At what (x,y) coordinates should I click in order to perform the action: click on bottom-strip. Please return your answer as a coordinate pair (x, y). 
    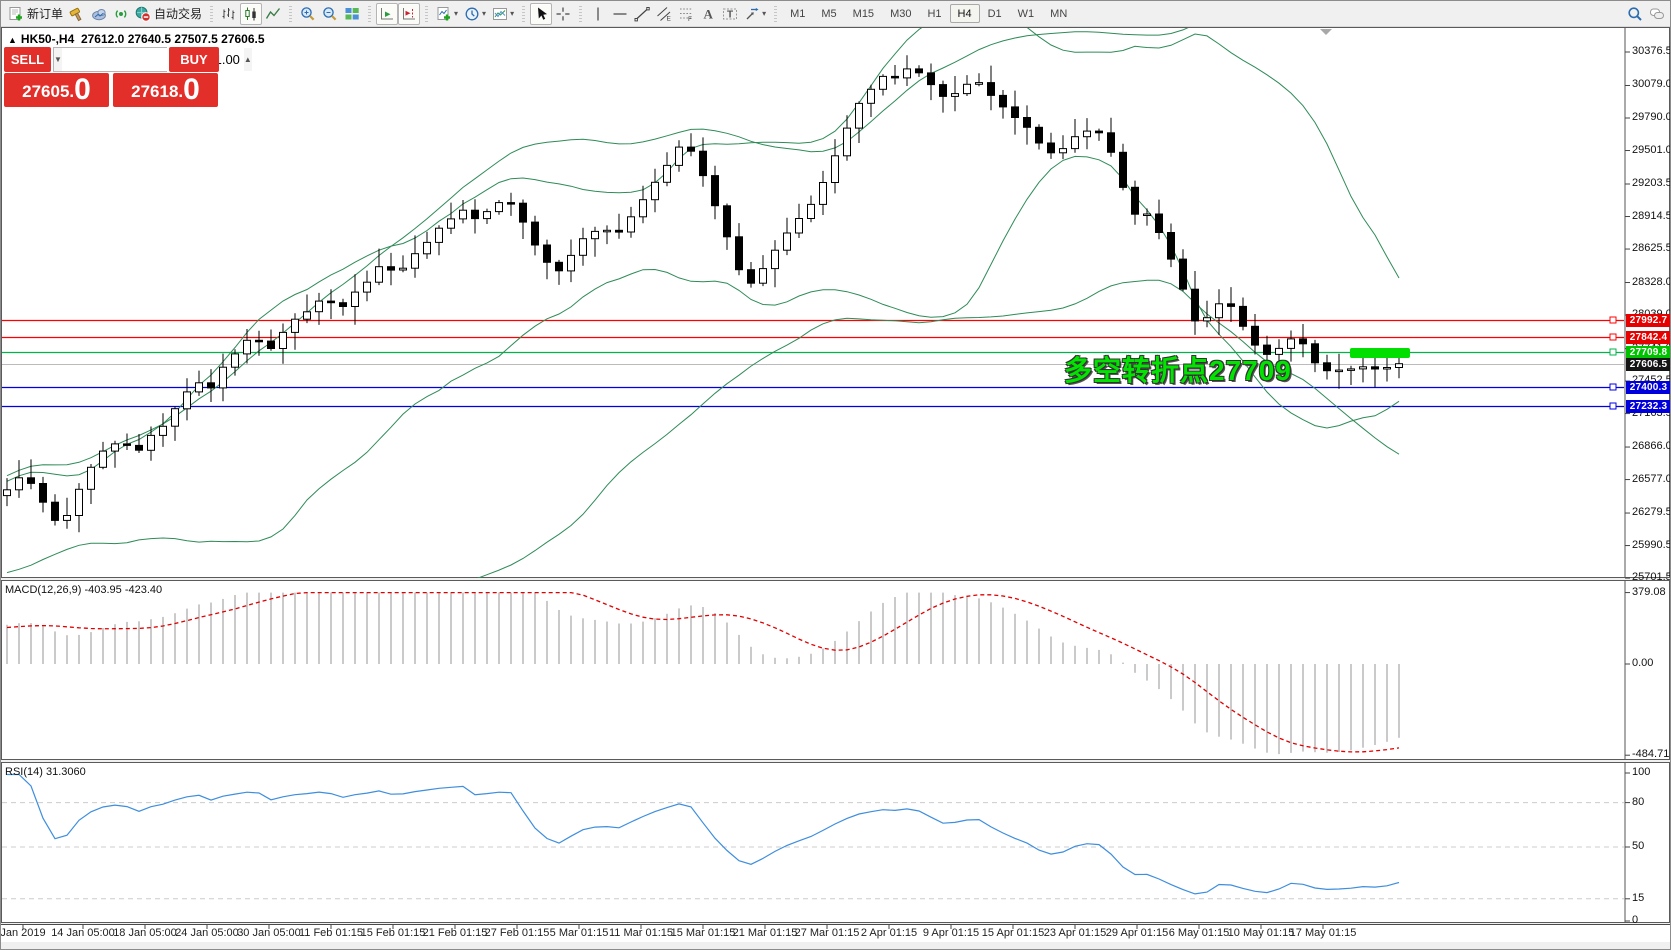
    Looking at the image, I should click on (835, 945).